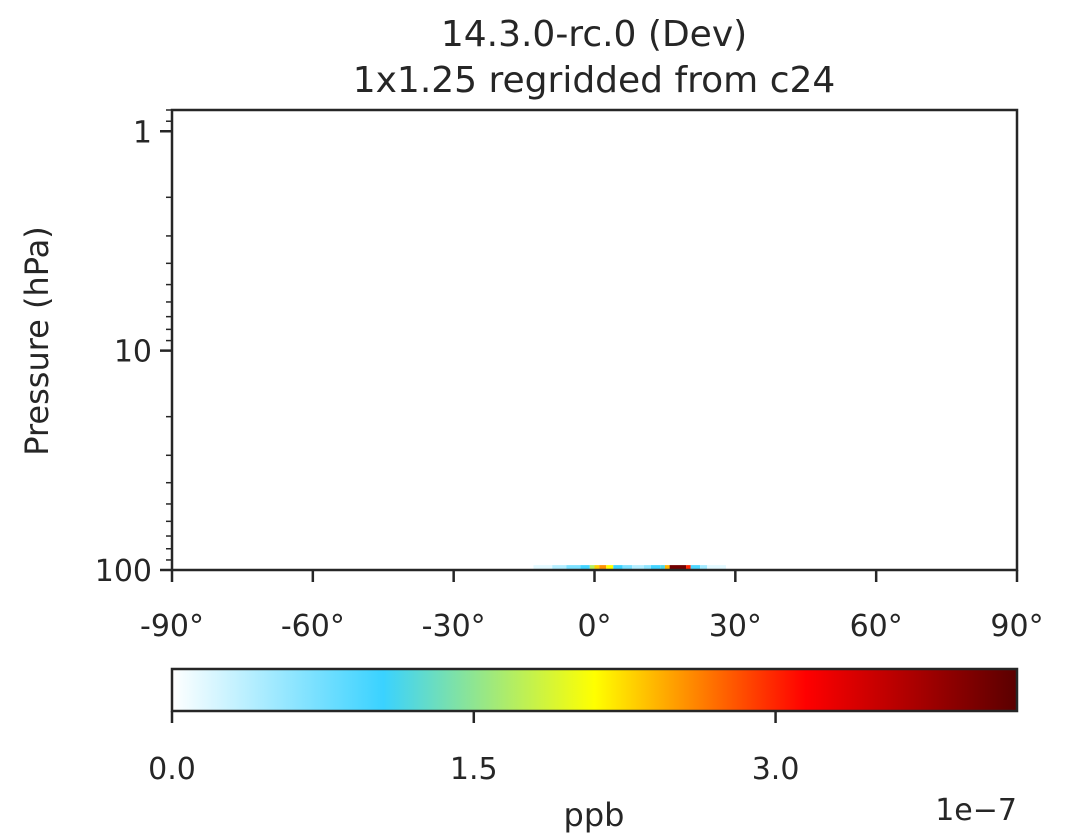 This screenshot has height=835, width=1066. What do you see at coordinates (594, 815) in the screenshot?
I see `colorbar-label: ppb` at bounding box center [594, 815].